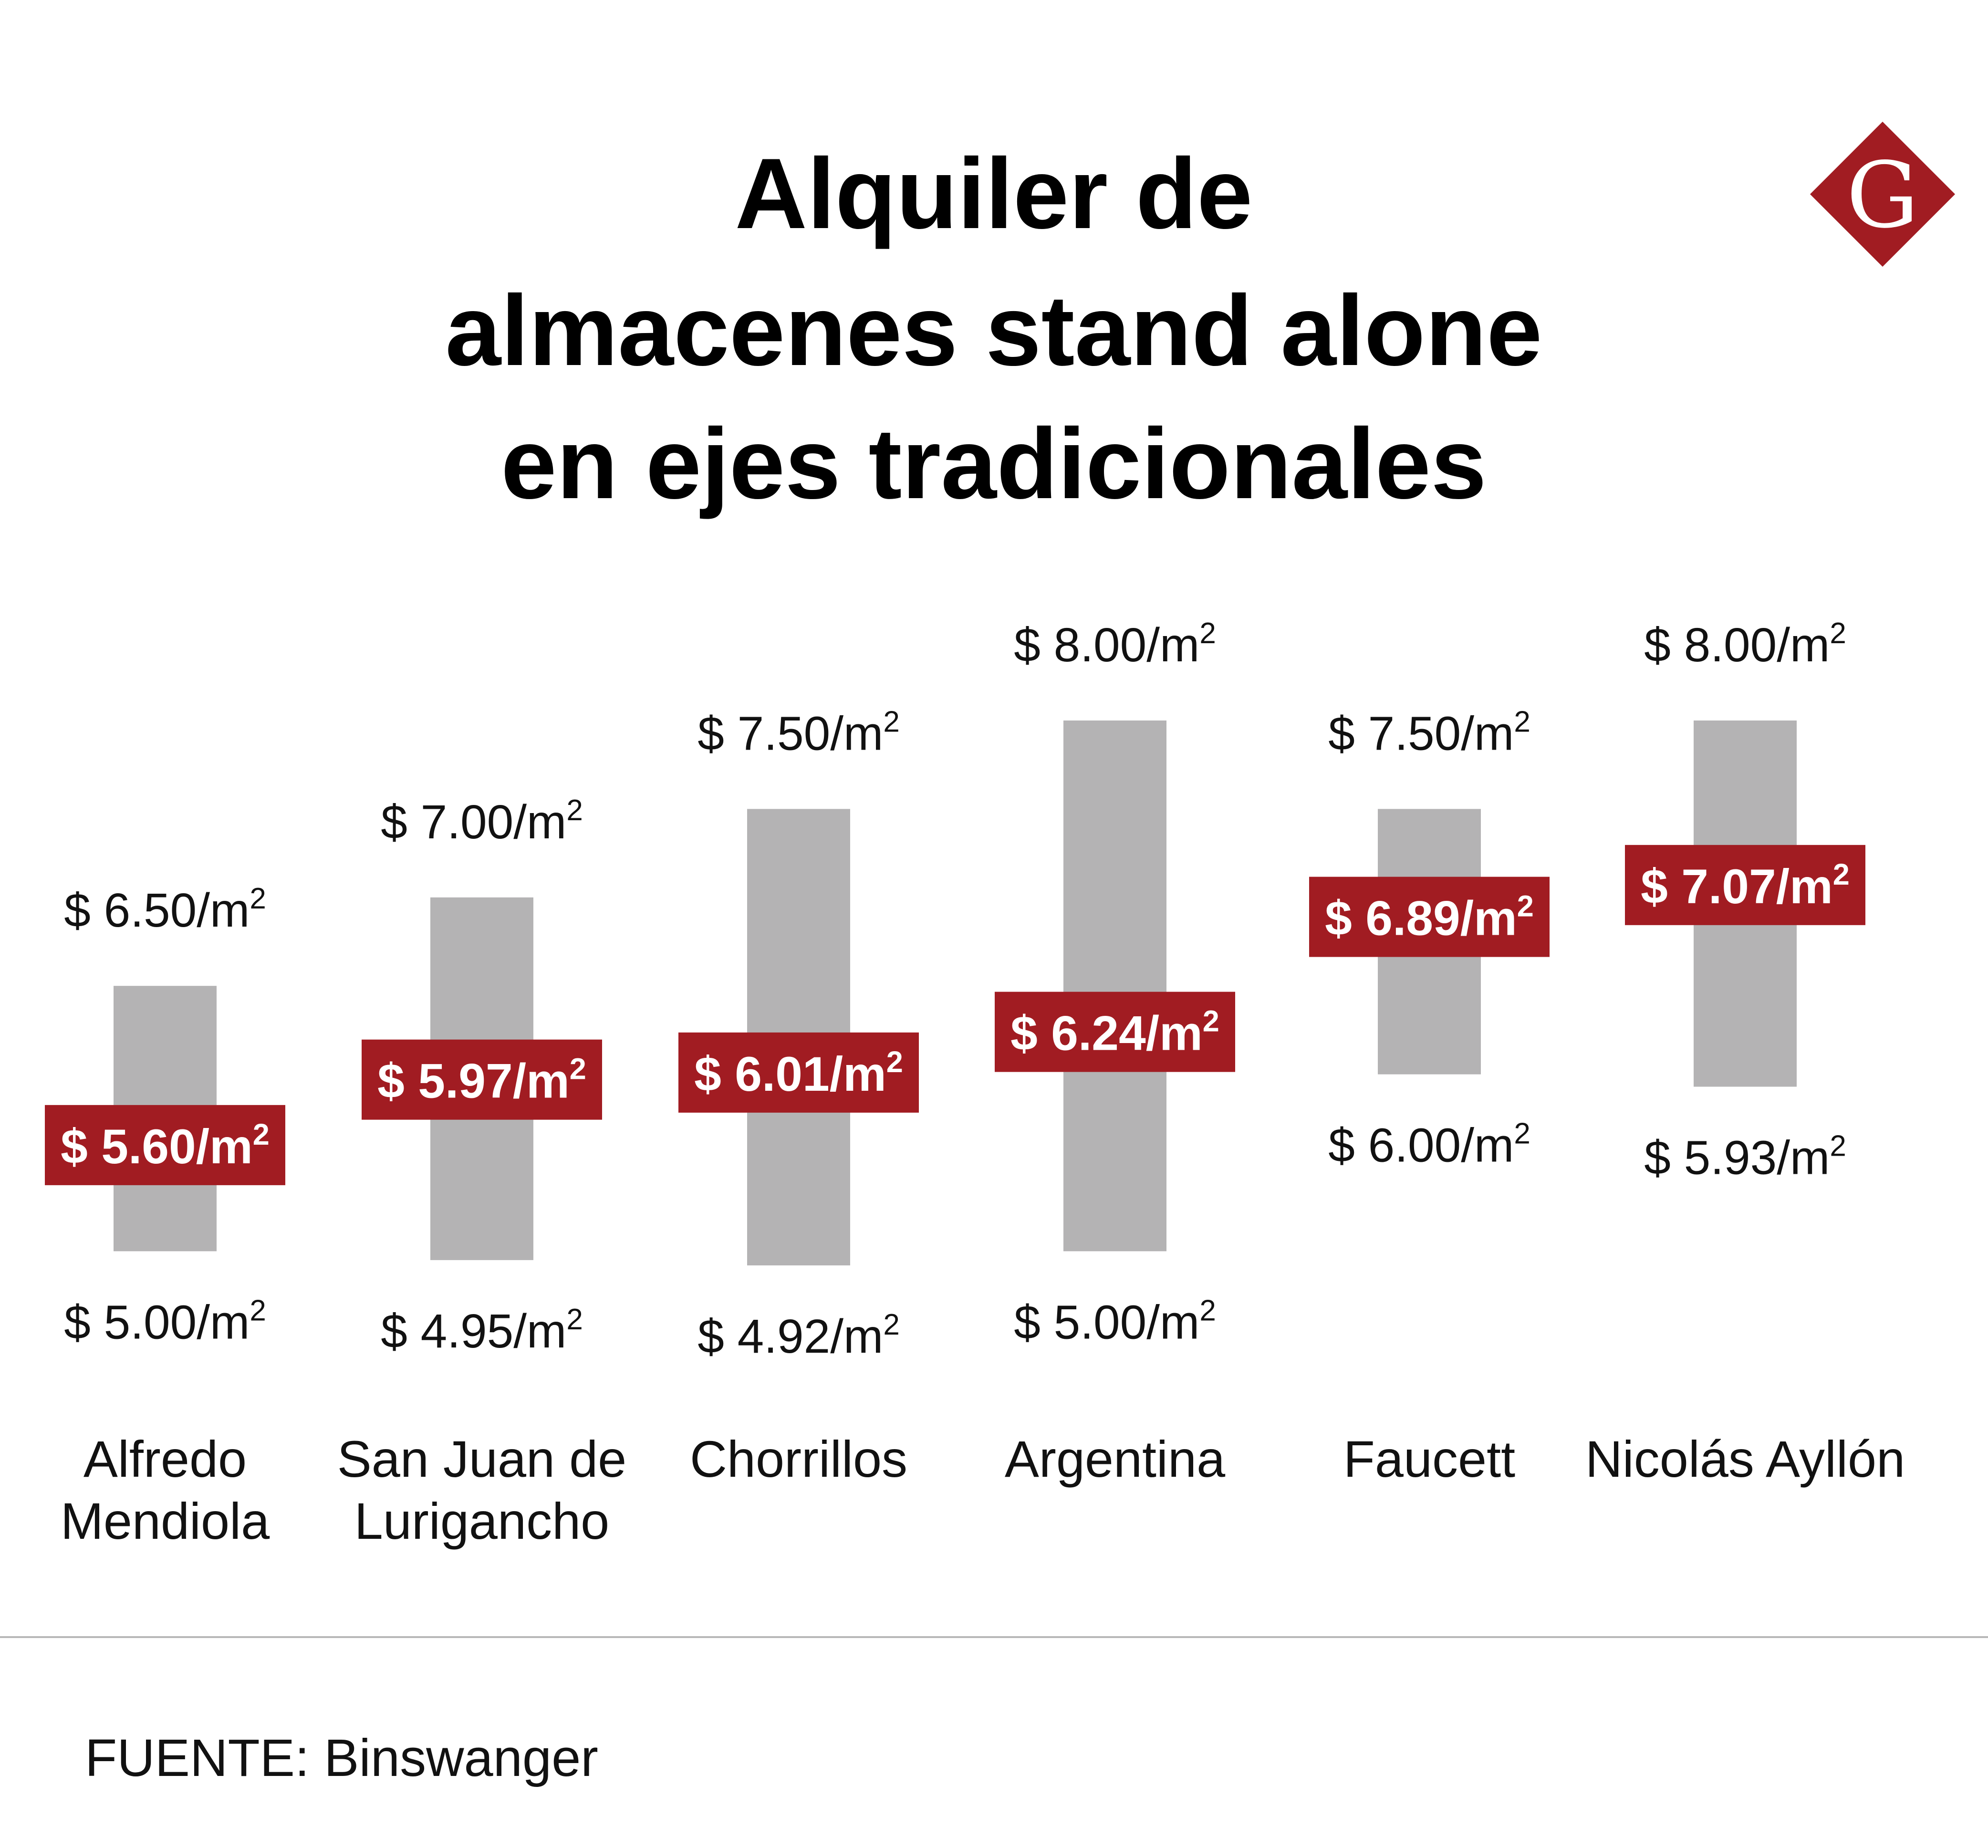 This screenshot has height=1848, width=1988. What do you see at coordinates (481, 1521) in the screenshot?
I see `category-label: Lurigancho` at bounding box center [481, 1521].